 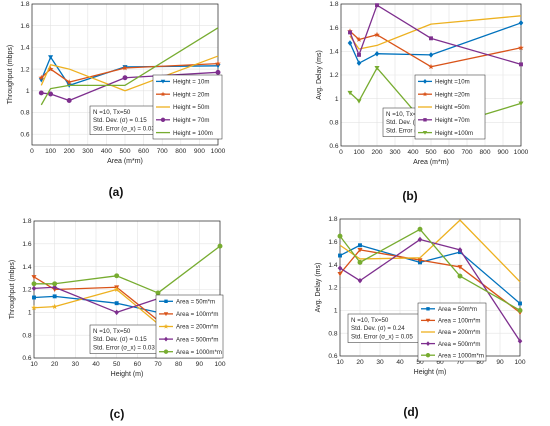 I want to click on plot-frame, so click(x=431, y=75).